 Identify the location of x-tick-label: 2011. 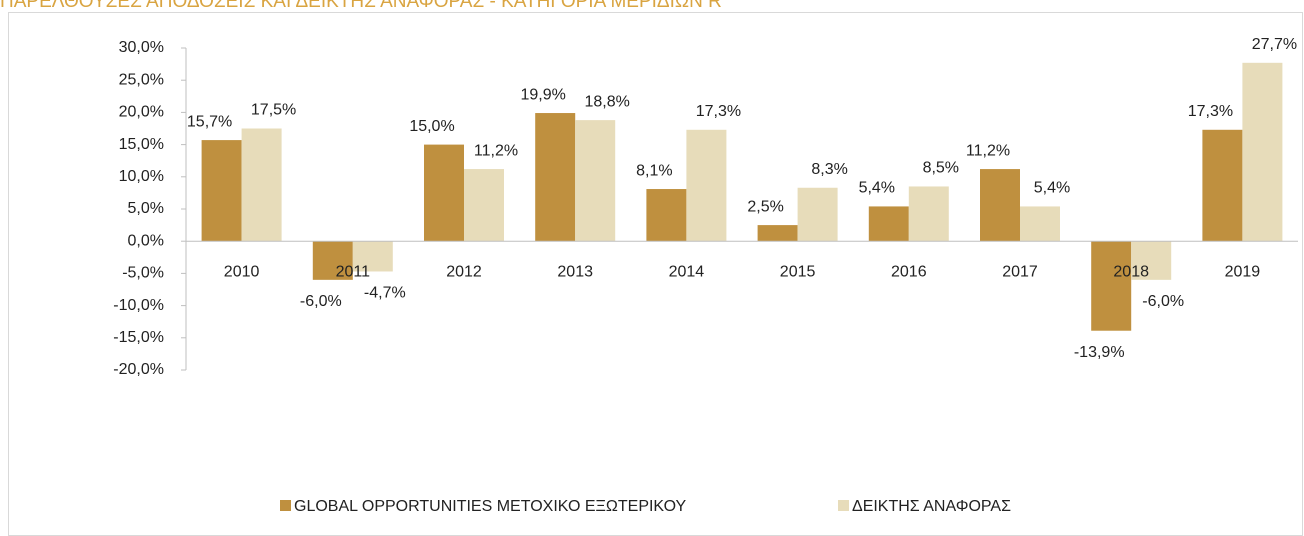
(353, 271).